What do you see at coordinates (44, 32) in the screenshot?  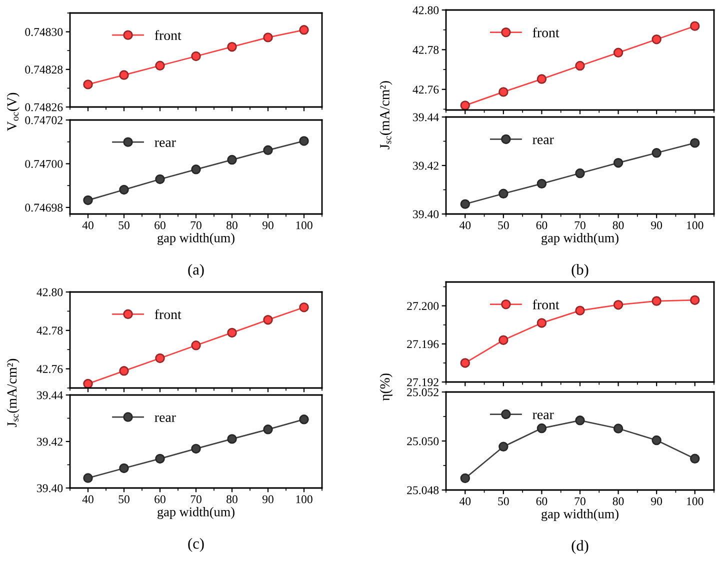 I see `y-tick-label: 0.74830` at bounding box center [44, 32].